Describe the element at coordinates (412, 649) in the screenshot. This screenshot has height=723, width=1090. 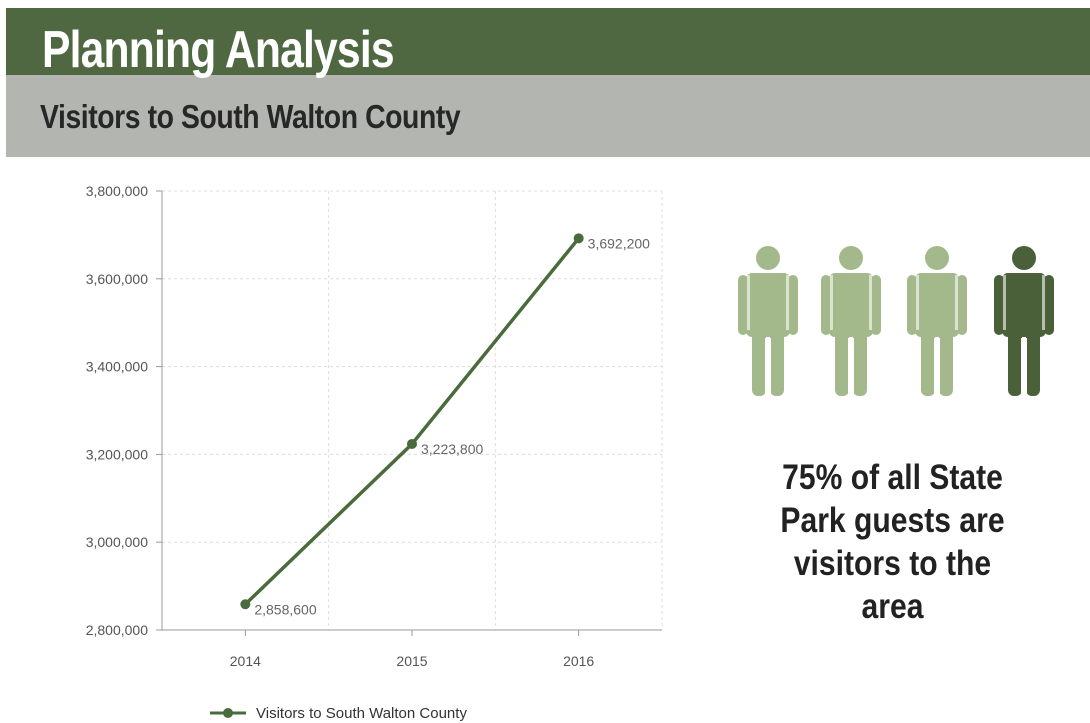
I see `x-tick-labels: 2014 2015 2016` at that location.